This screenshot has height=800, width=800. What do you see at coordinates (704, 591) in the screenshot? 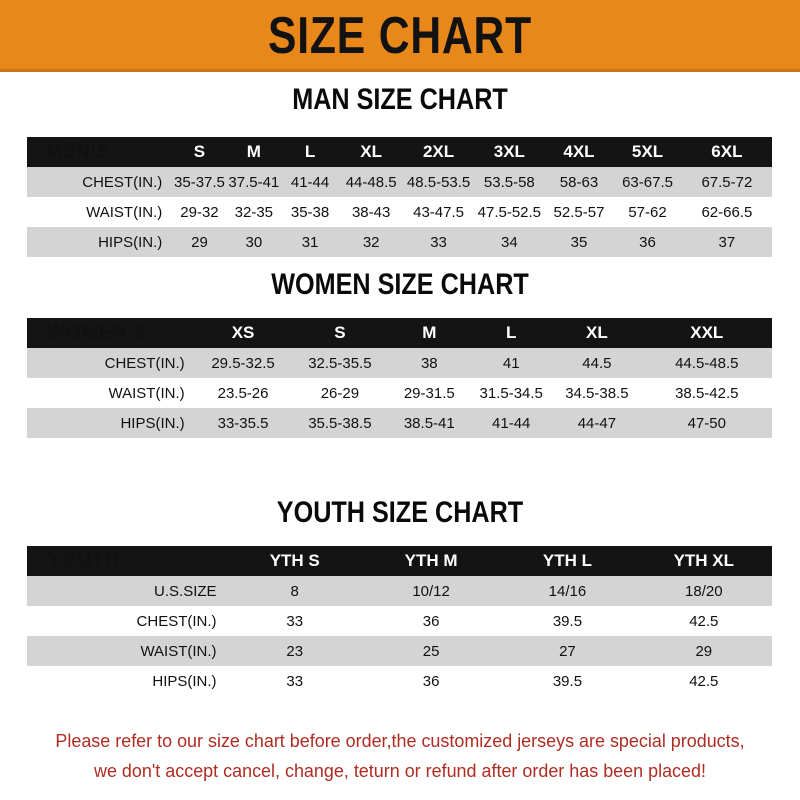
I see `cell-value: 18/20` at bounding box center [704, 591].